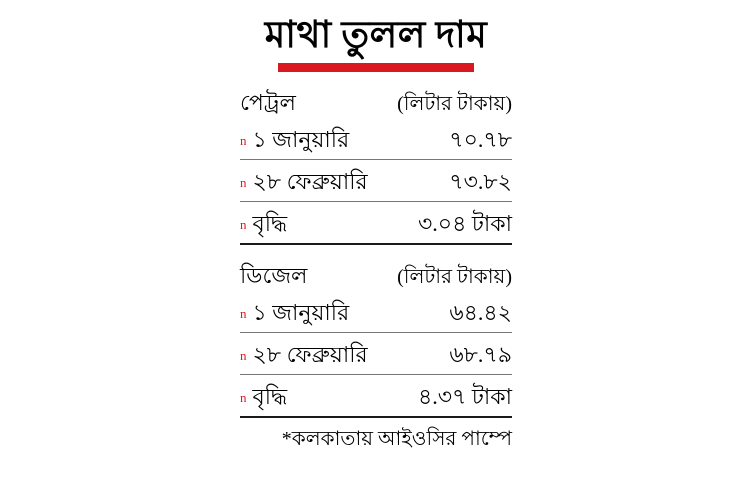 Image resolution: width=750 pixels, height=500 pixels. What do you see at coordinates (396, 439) in the screenshot?
I see `footnote: *কলকাতায় আইওসির পাম্পে` at bounding box center [396, 439].